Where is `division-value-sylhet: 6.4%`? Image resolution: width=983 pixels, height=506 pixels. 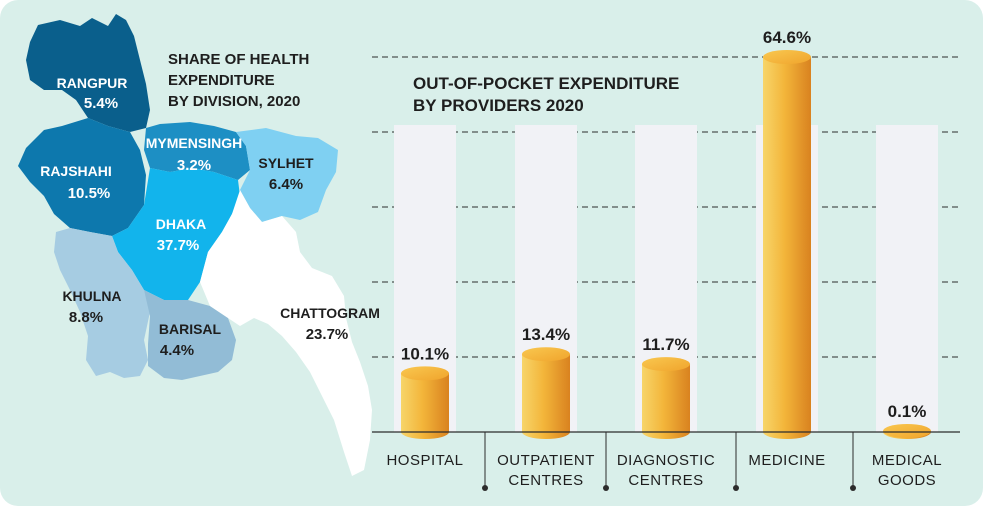
division-value-sylhet: 6.4% is located at coordinates (286, 184).